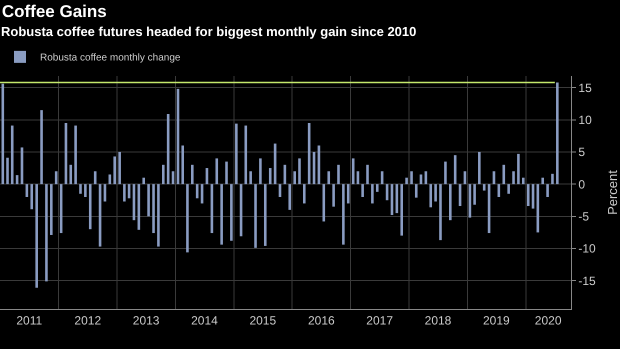 The height and width of the screenshot is (349, 620). I want to click on y-tick-label: 5, so click(582, 152).